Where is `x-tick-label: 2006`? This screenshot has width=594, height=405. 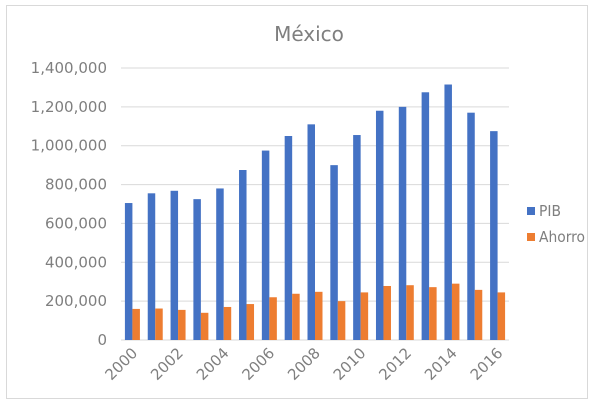
x-tick-label: 2006 is located at coordinates (258, 364).